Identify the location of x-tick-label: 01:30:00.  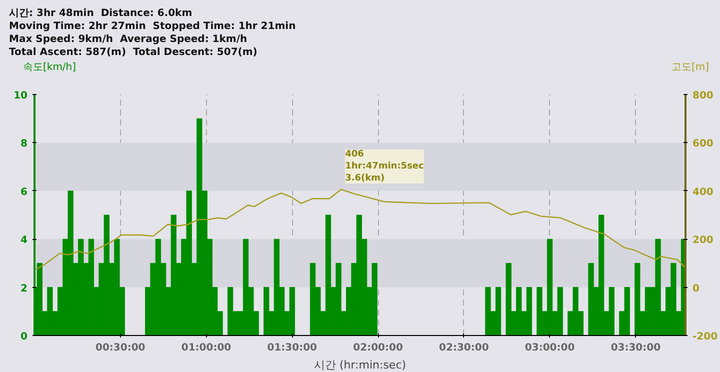
(292, 348).